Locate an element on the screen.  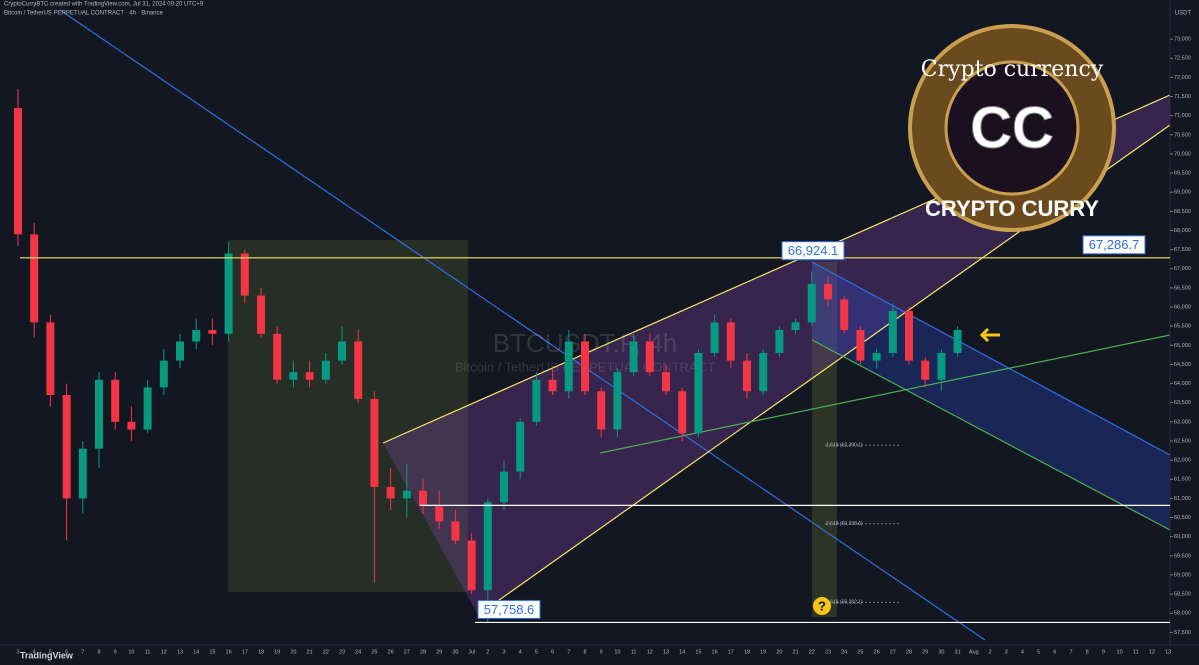
y-tick-label: 63,500 is located at coordinates (1182, 403).